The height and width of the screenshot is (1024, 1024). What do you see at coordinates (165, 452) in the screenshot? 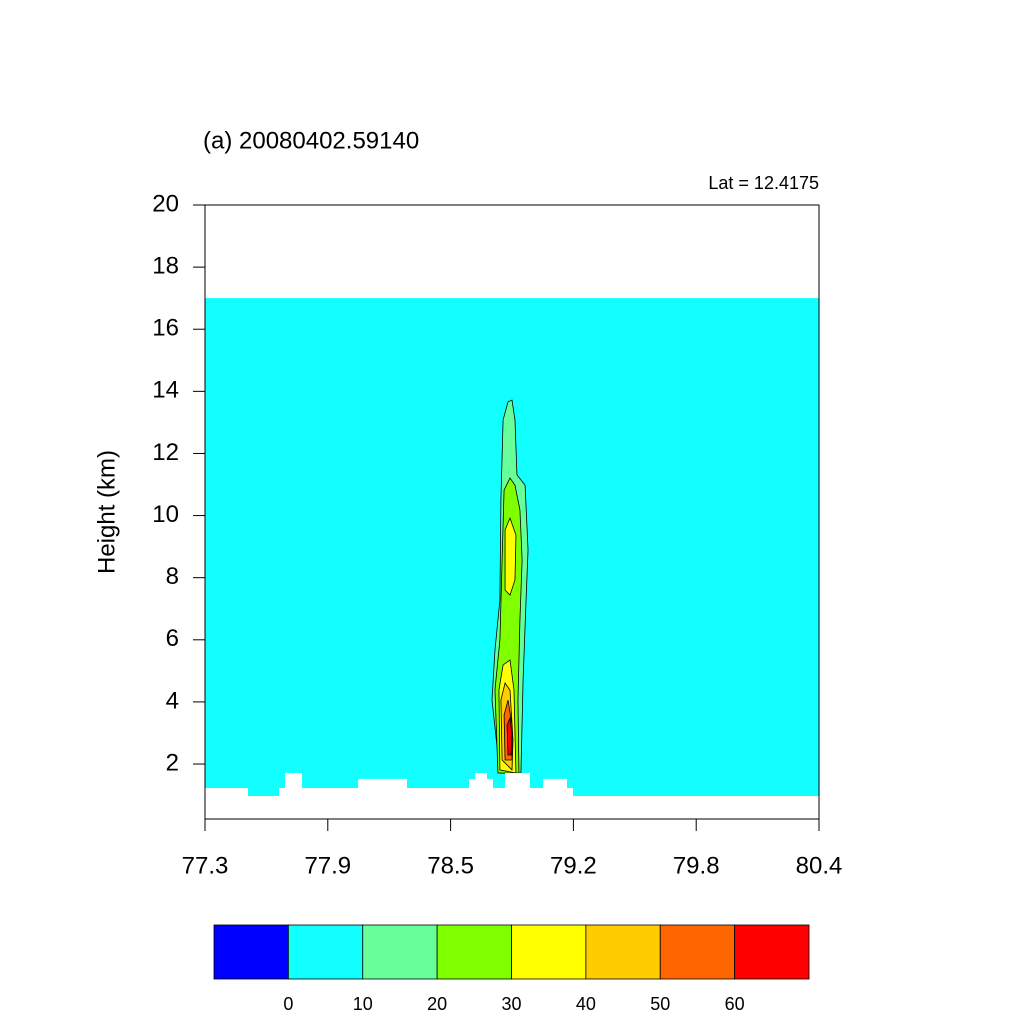
I see `y-tick-label: 12` at bounding box center [165, 452].